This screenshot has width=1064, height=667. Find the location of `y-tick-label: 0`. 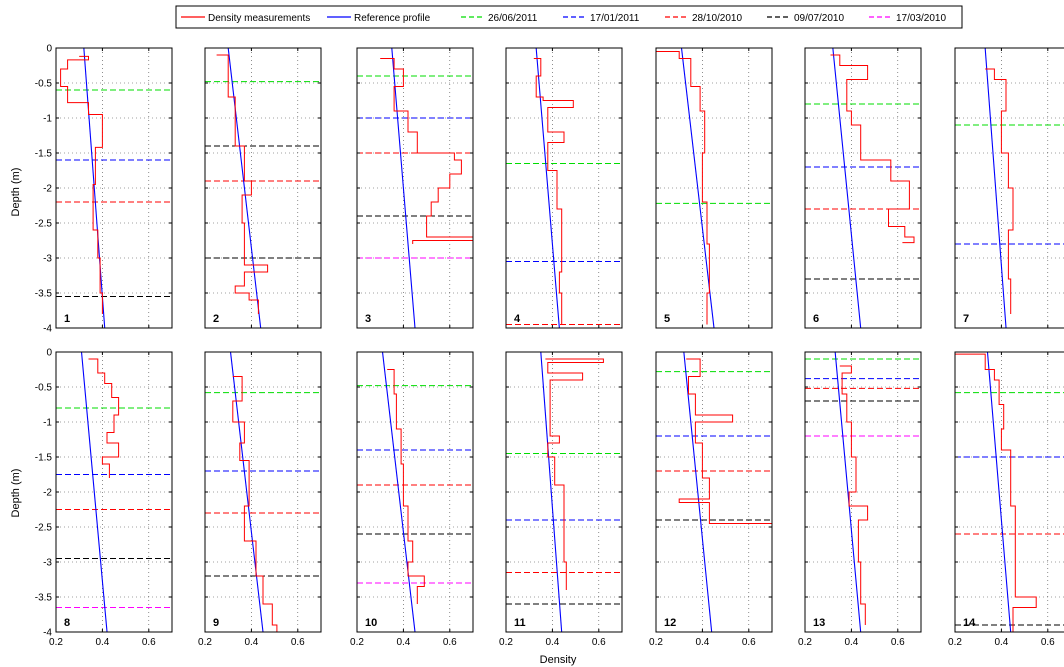

y-tick-label: 0 is located at coordinates (49, 353).